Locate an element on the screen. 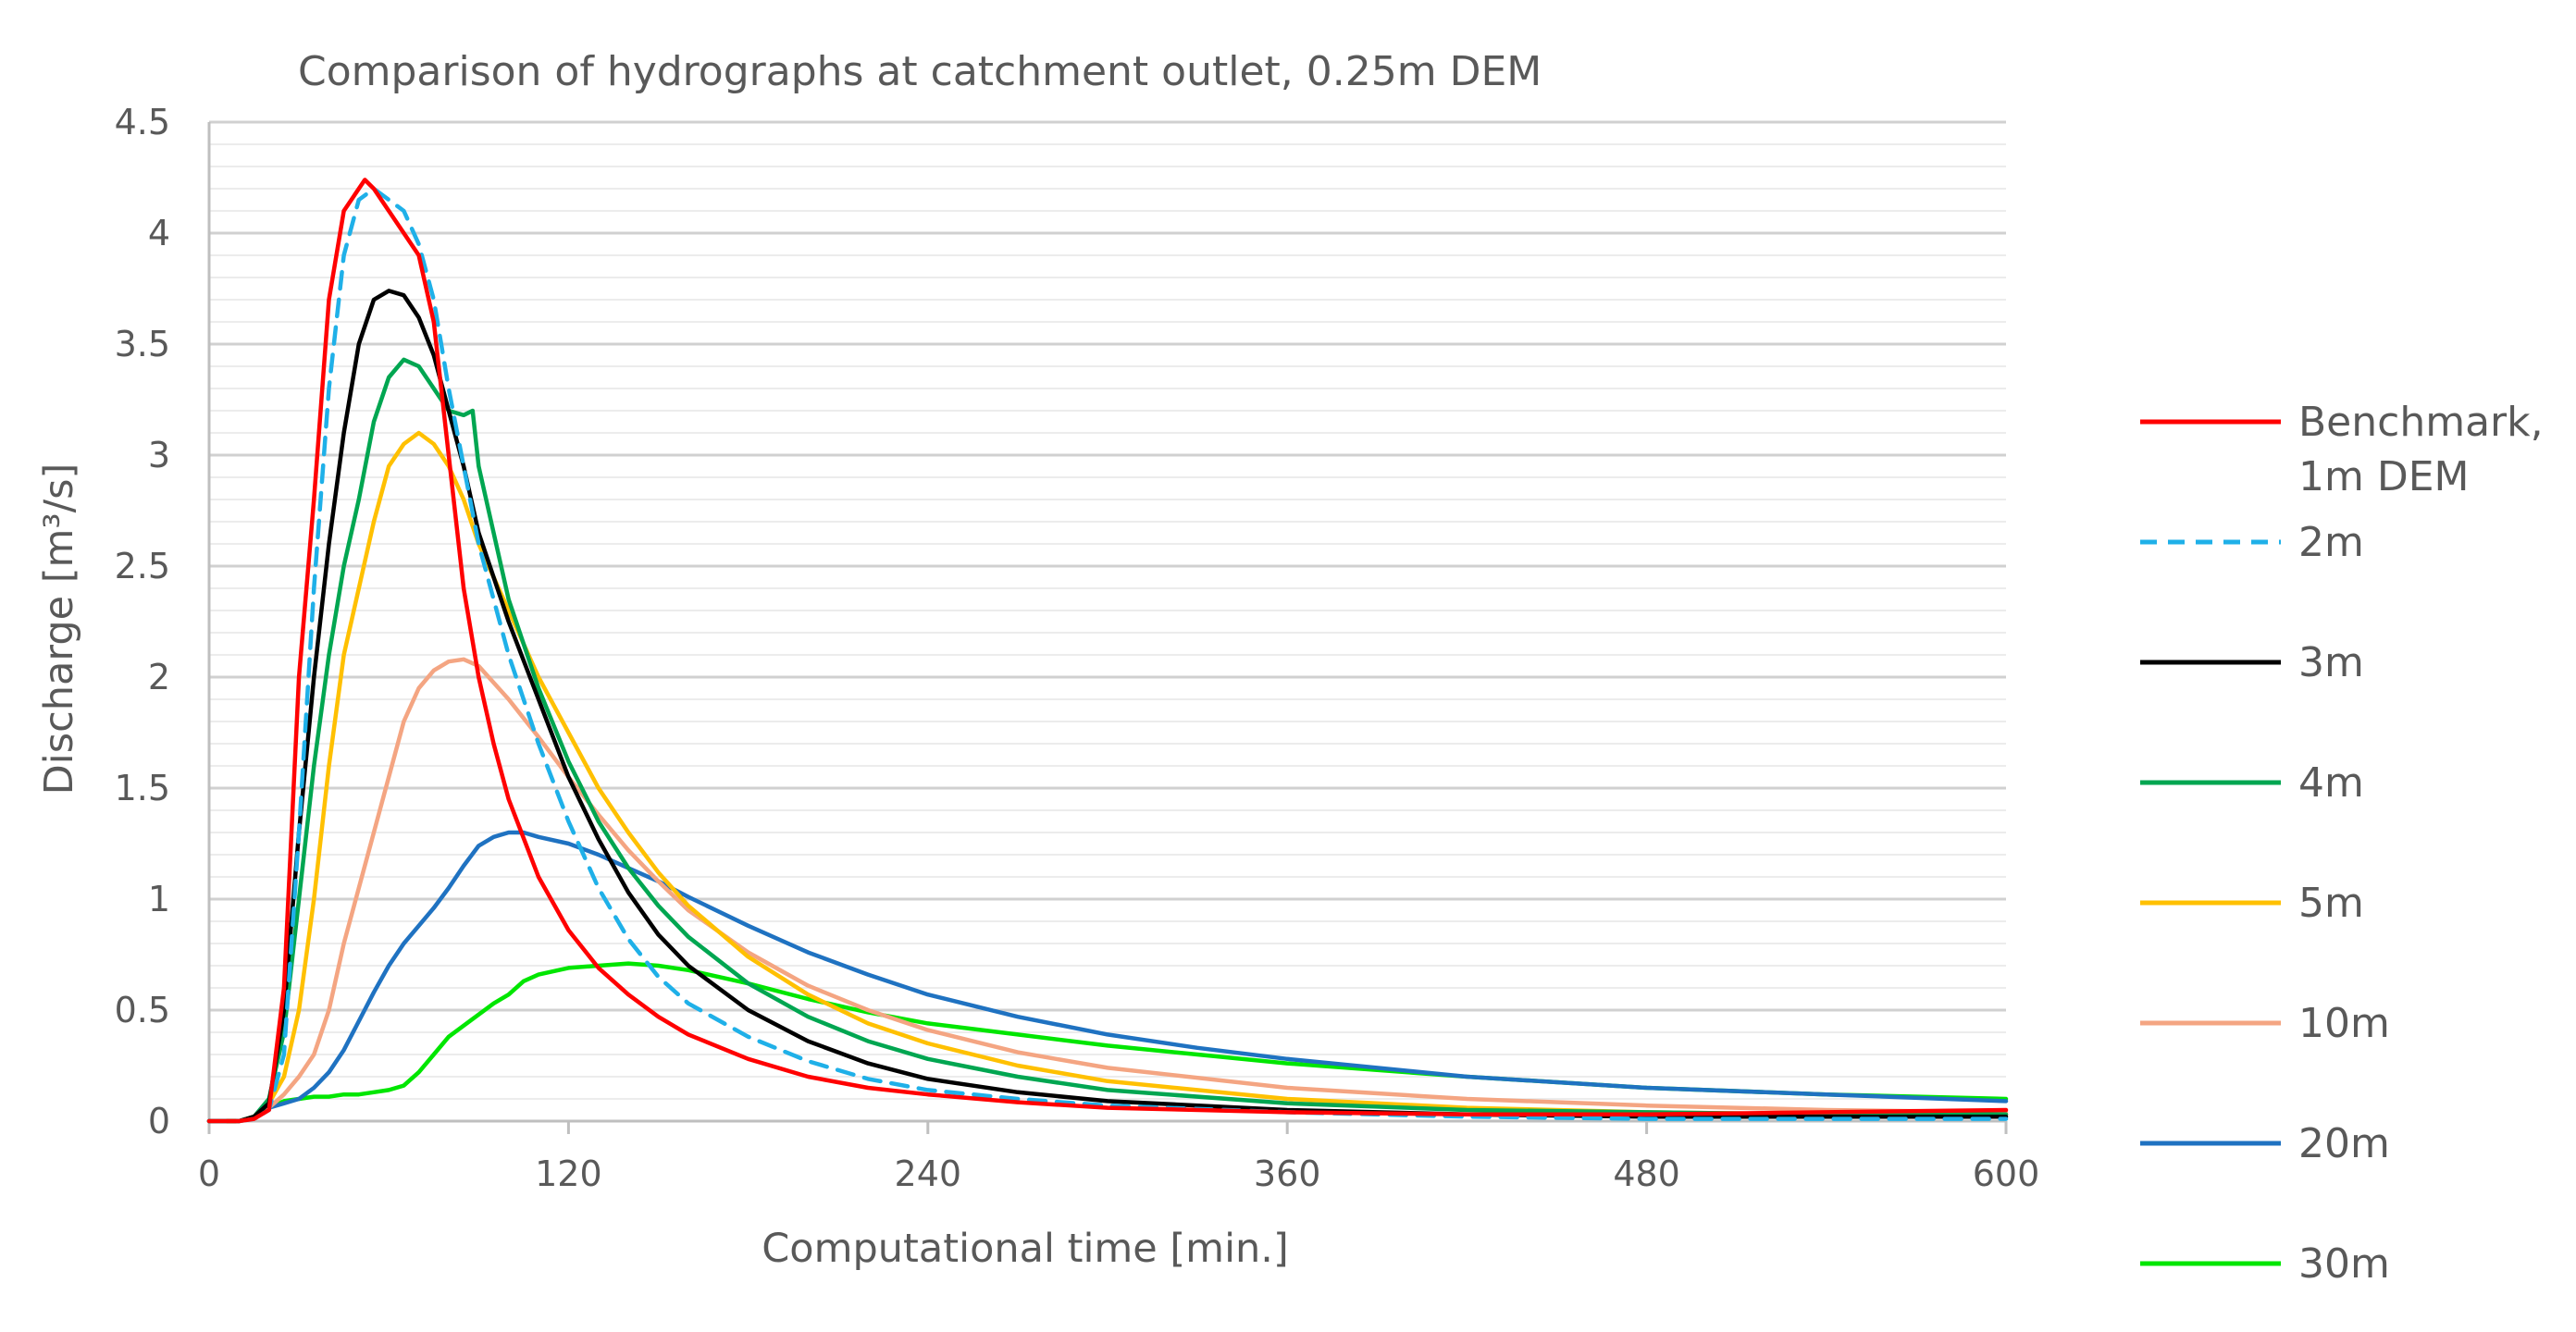 Image resolution: width=2576 pixels, height=1332 pixels. y-tick-label: 1.5 is located at coordinates (143, 788).